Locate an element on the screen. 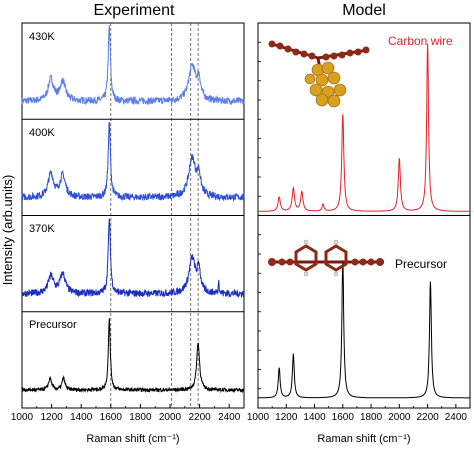  y-axis-label: Intensity (arb.units) is located at coordinates (7, 230).